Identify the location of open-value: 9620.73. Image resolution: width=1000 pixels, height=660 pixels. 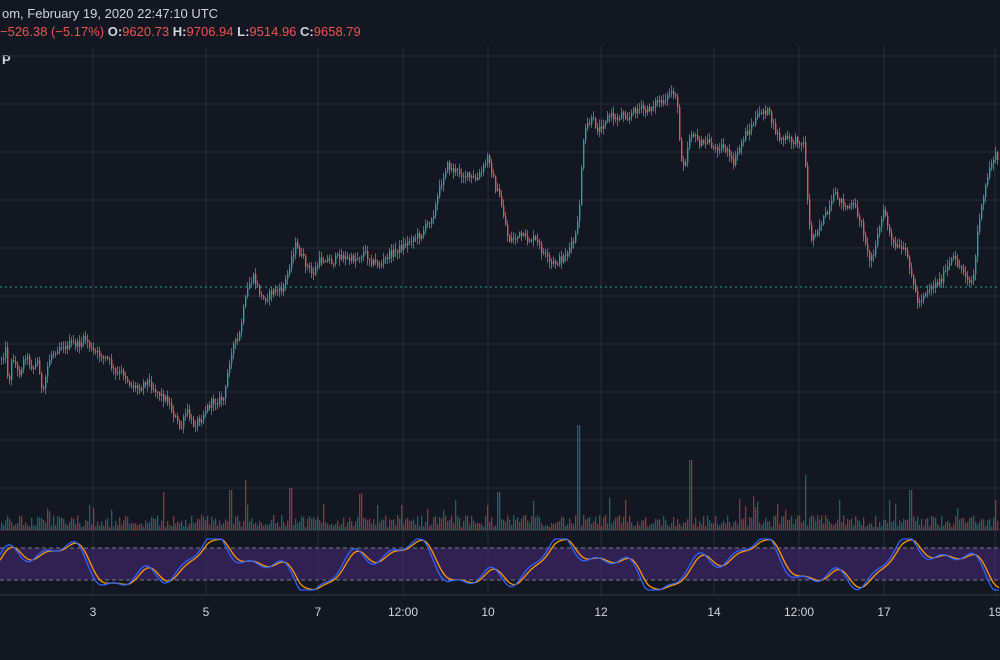
(146, 31).